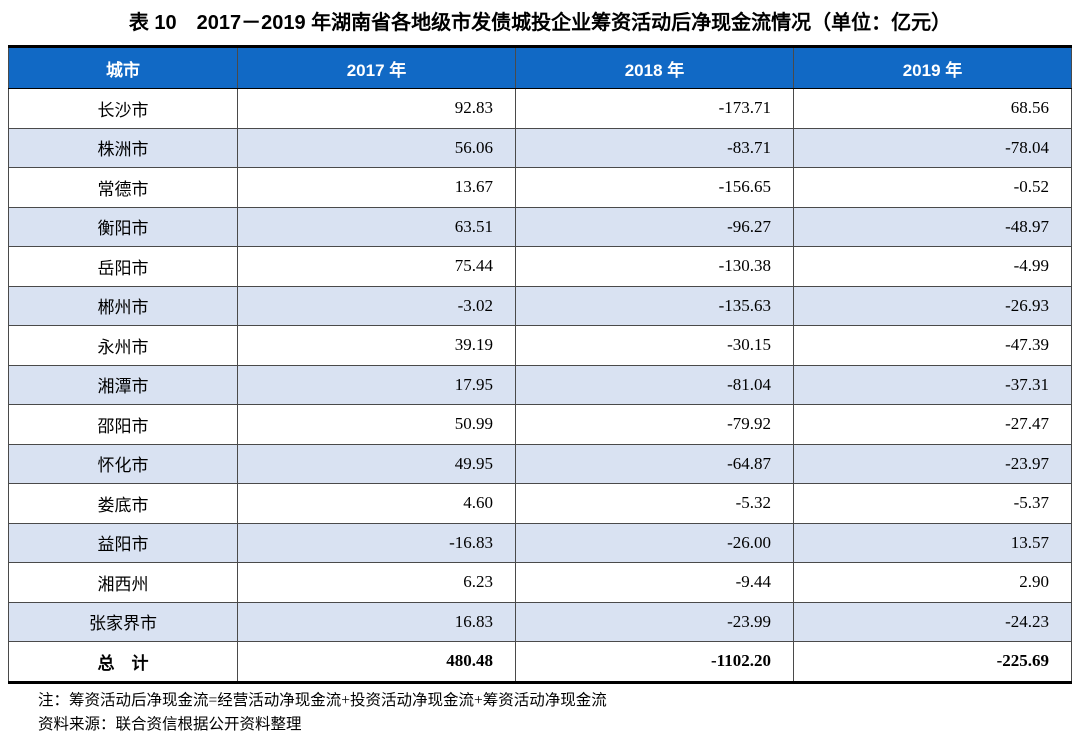 This screenshot has width=1080, height=737. What do you see at coordinates (123, 503) in the screenshot?
I see `city-cell: 娄底市` at bounding box center [123, 503].